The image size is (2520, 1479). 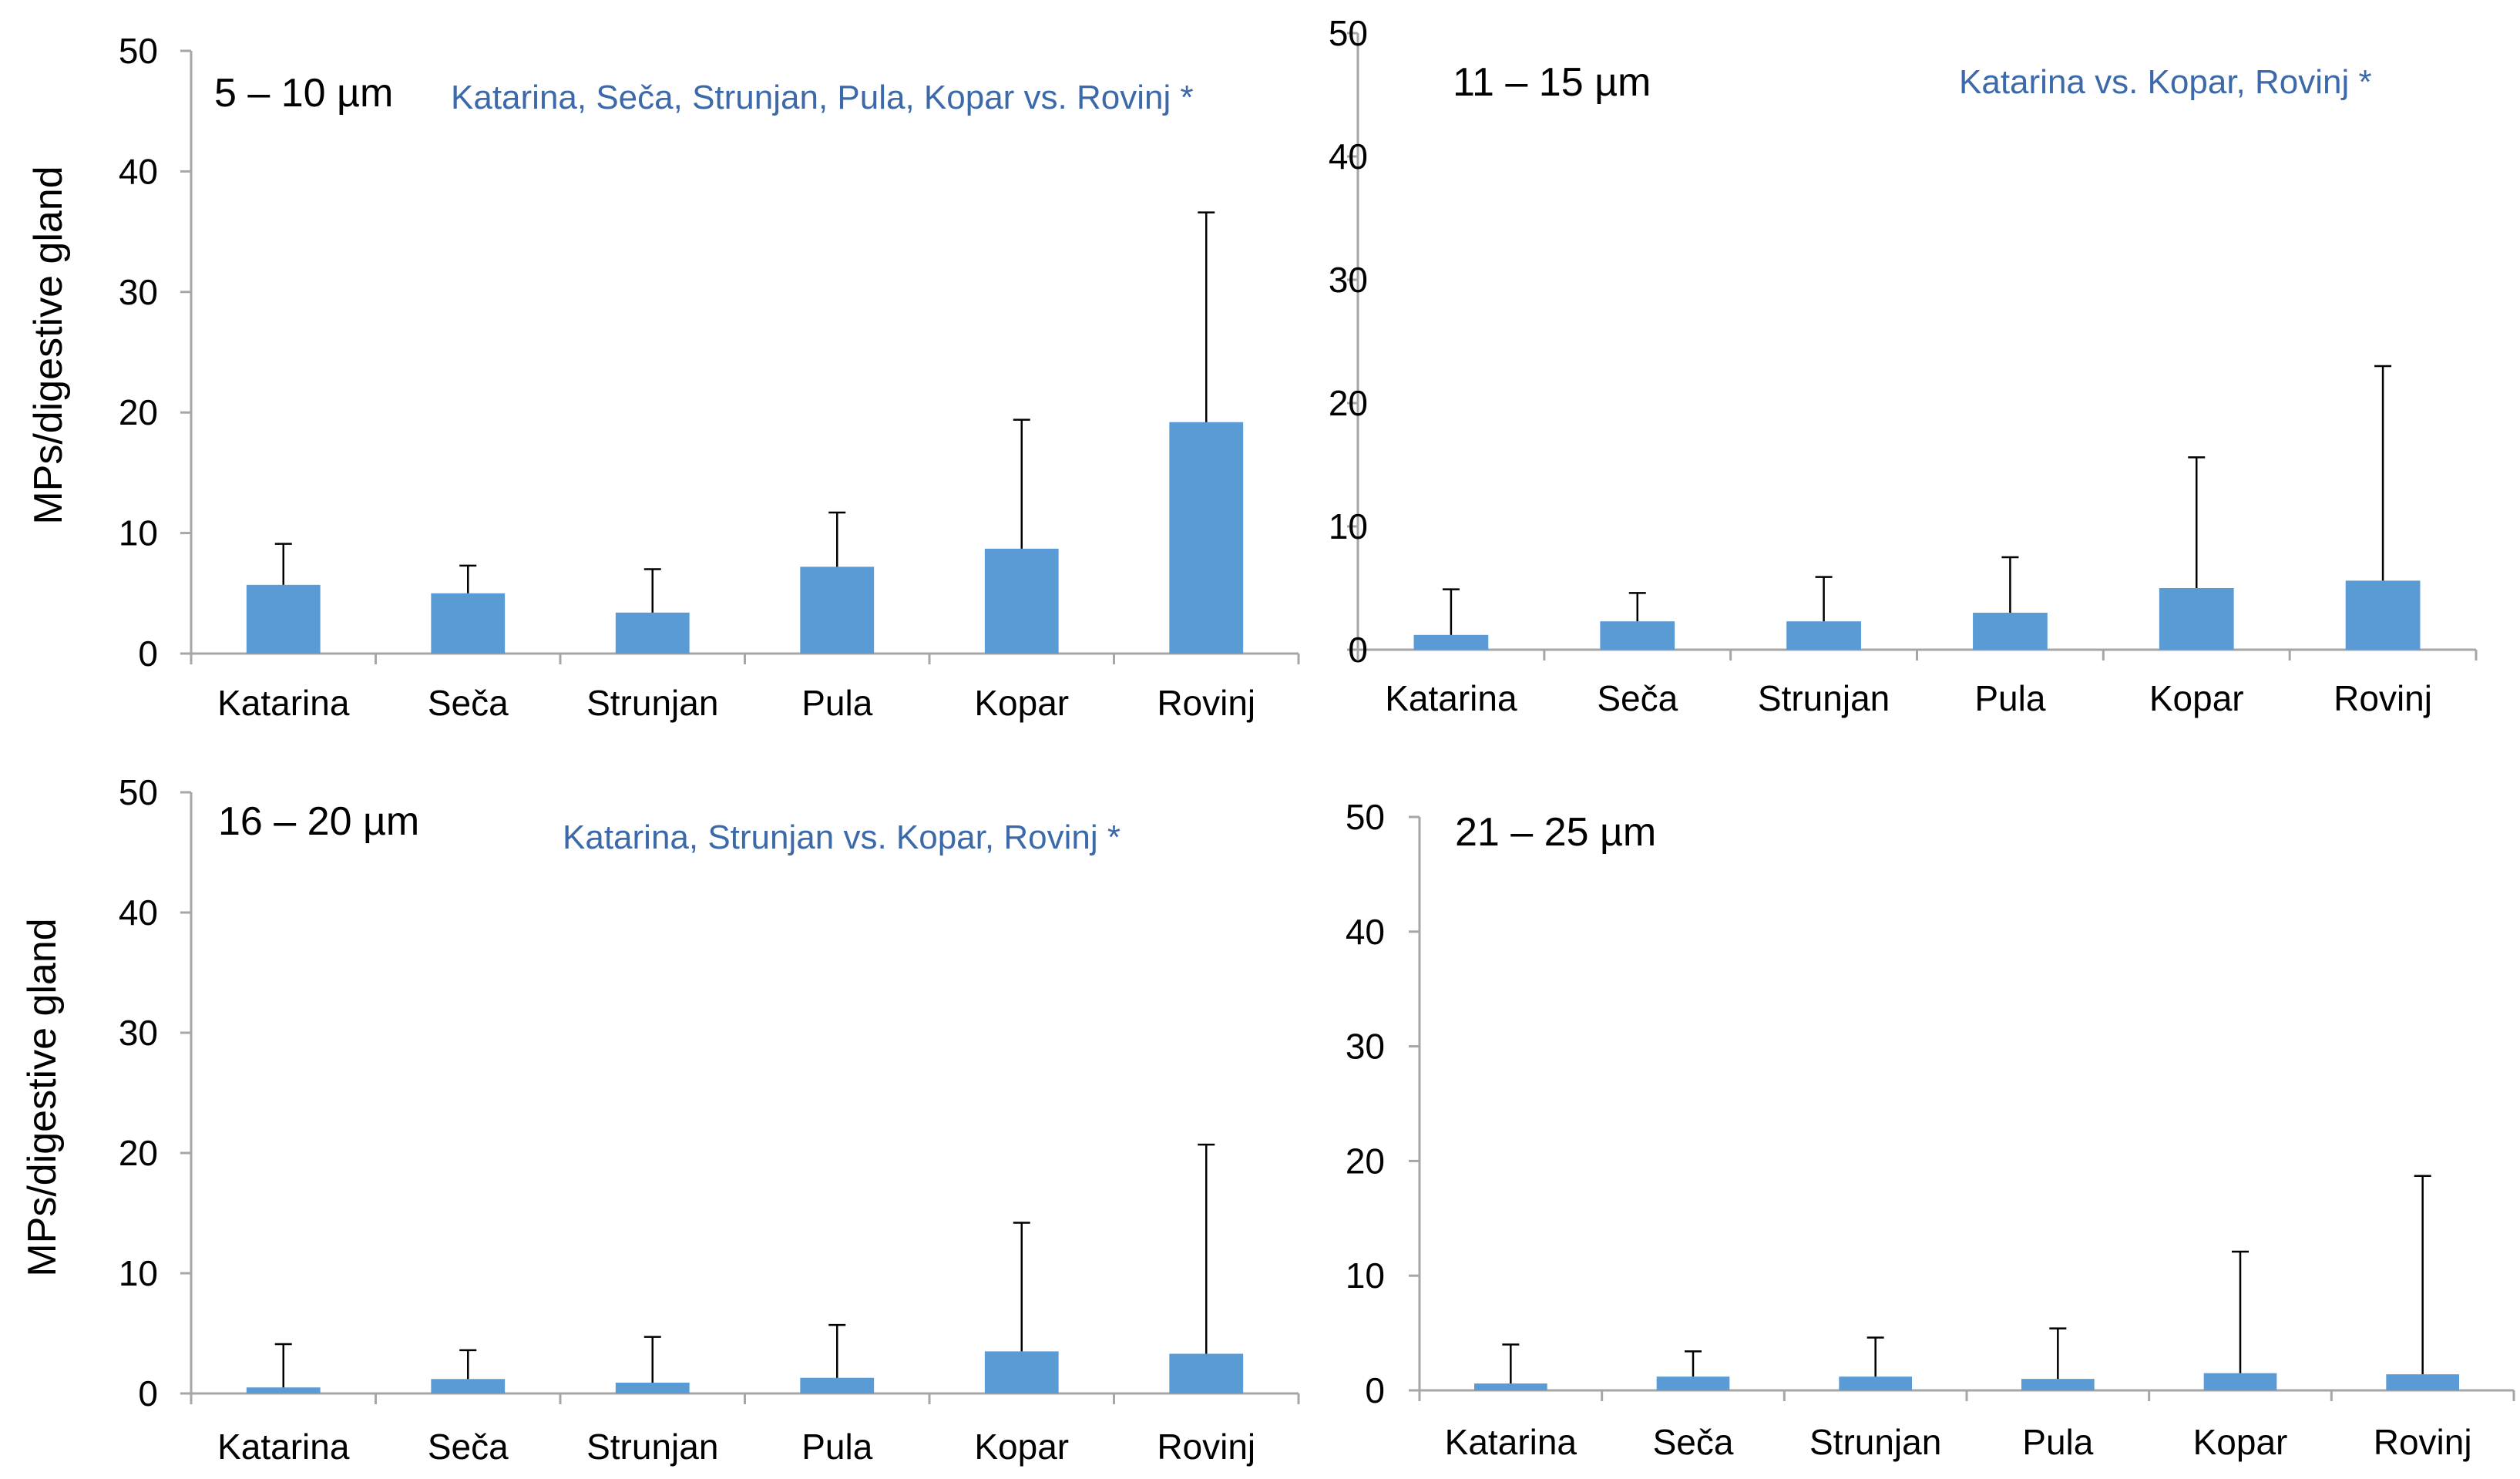 I want to click on panel-title: 5 – 10 µm, so click(x=303, y=93).